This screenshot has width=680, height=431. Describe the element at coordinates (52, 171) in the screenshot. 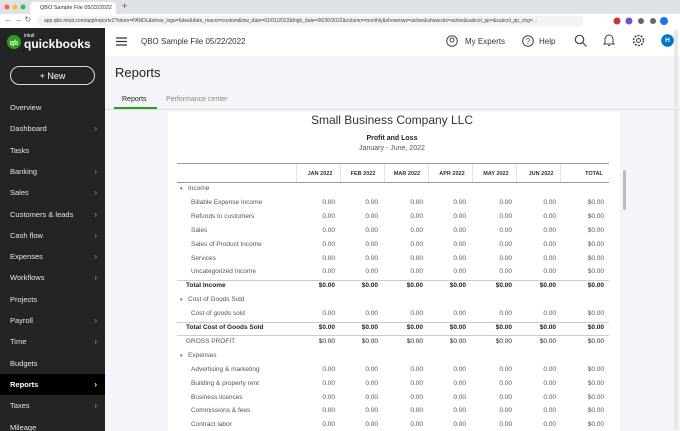

I see `nav-item: Banking ›` at that location.